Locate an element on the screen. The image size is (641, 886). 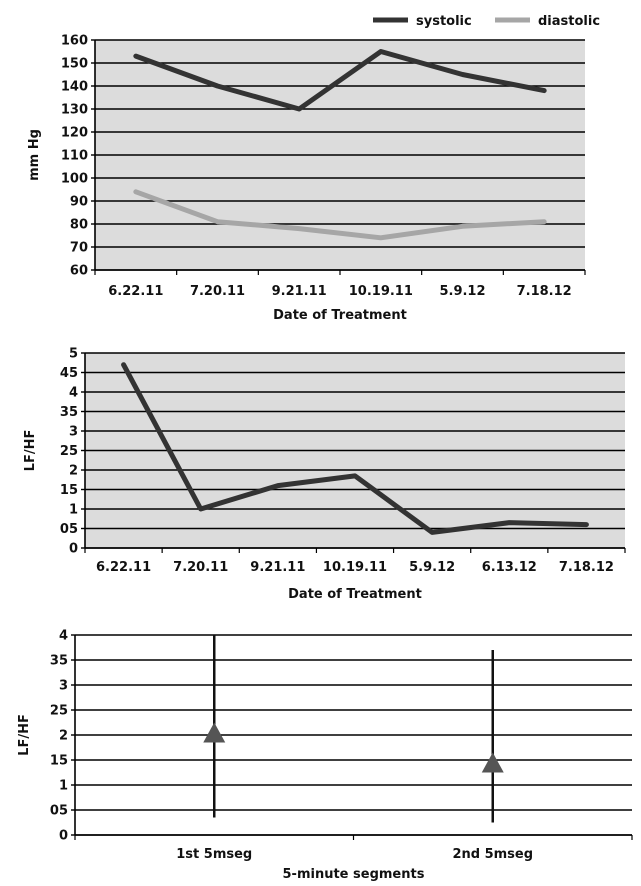
x-tick-label: 2nd 5mseg is located at coordinates (492, 854).